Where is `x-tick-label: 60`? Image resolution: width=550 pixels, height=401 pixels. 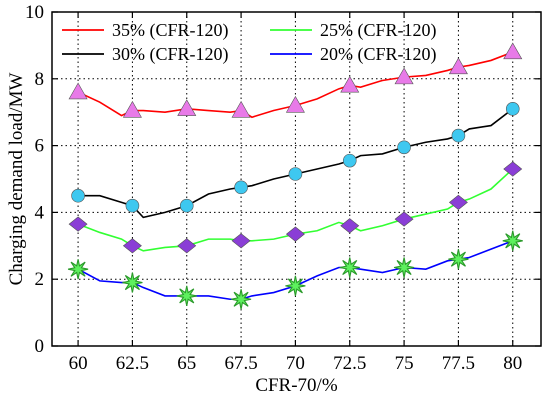 x-tick-label: 60 is located at coordinates (78, 363).